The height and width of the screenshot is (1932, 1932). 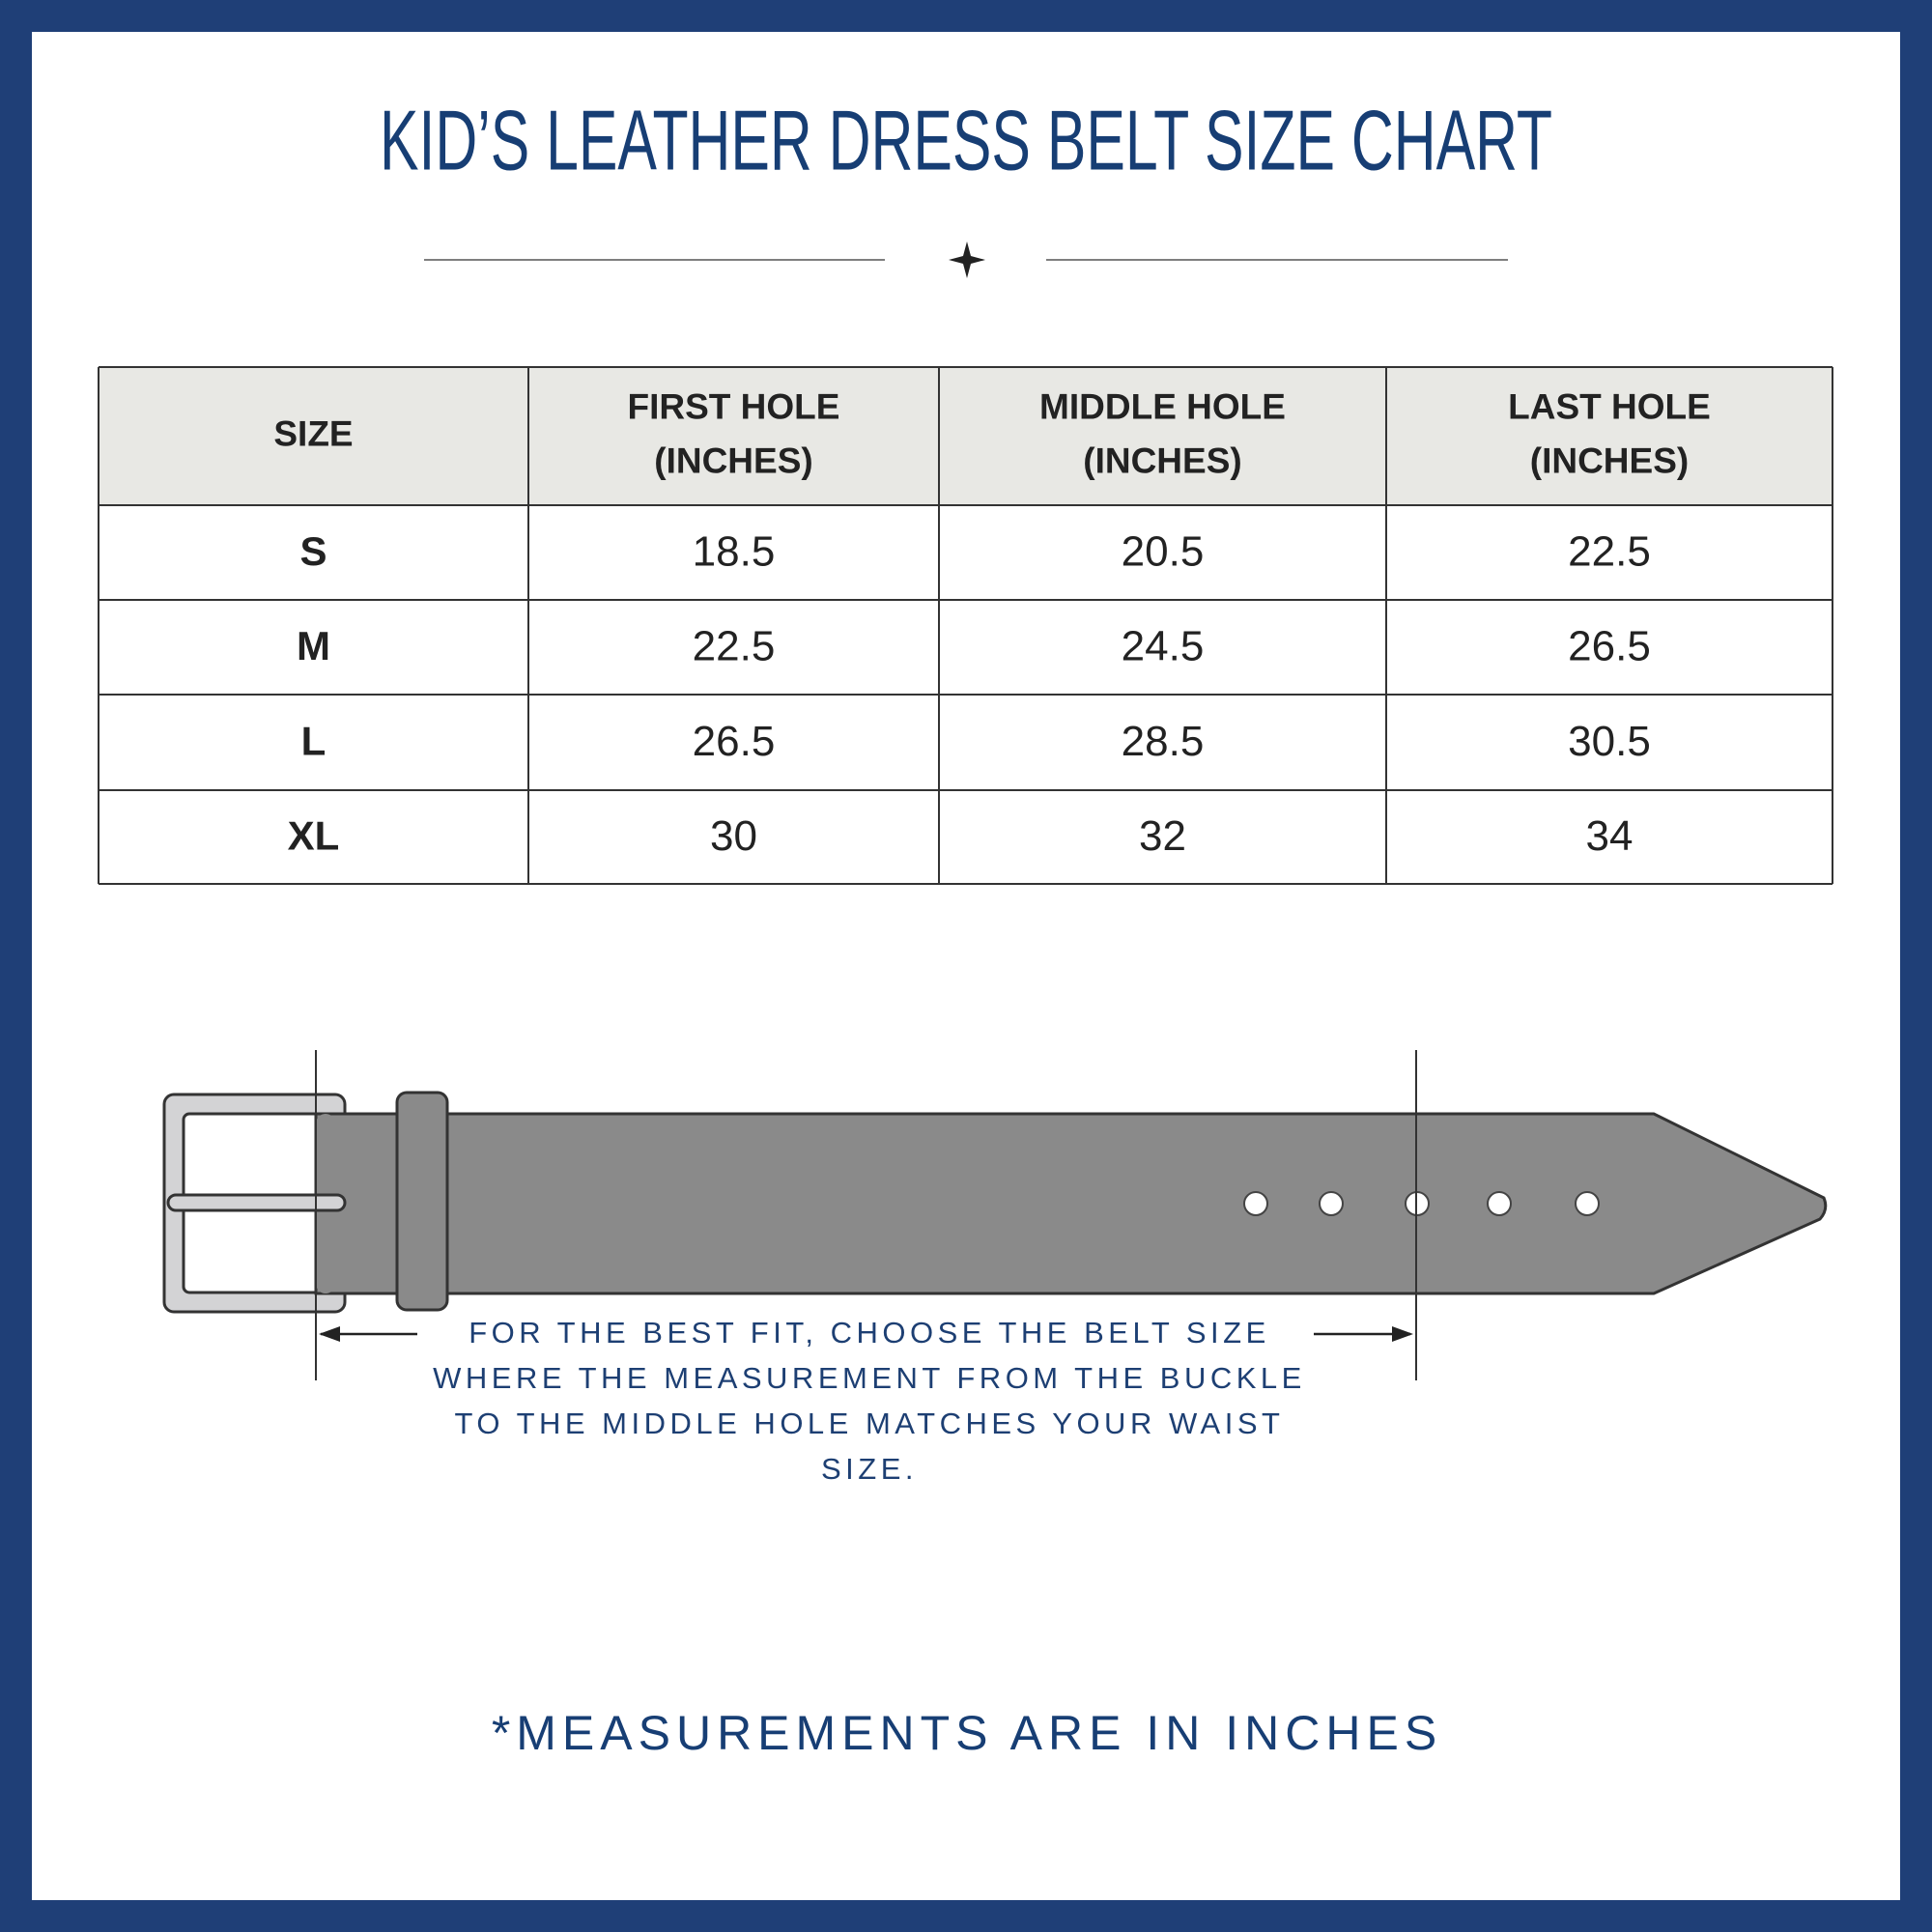 I want to click on star-ornament, so click(x=967, y=260).